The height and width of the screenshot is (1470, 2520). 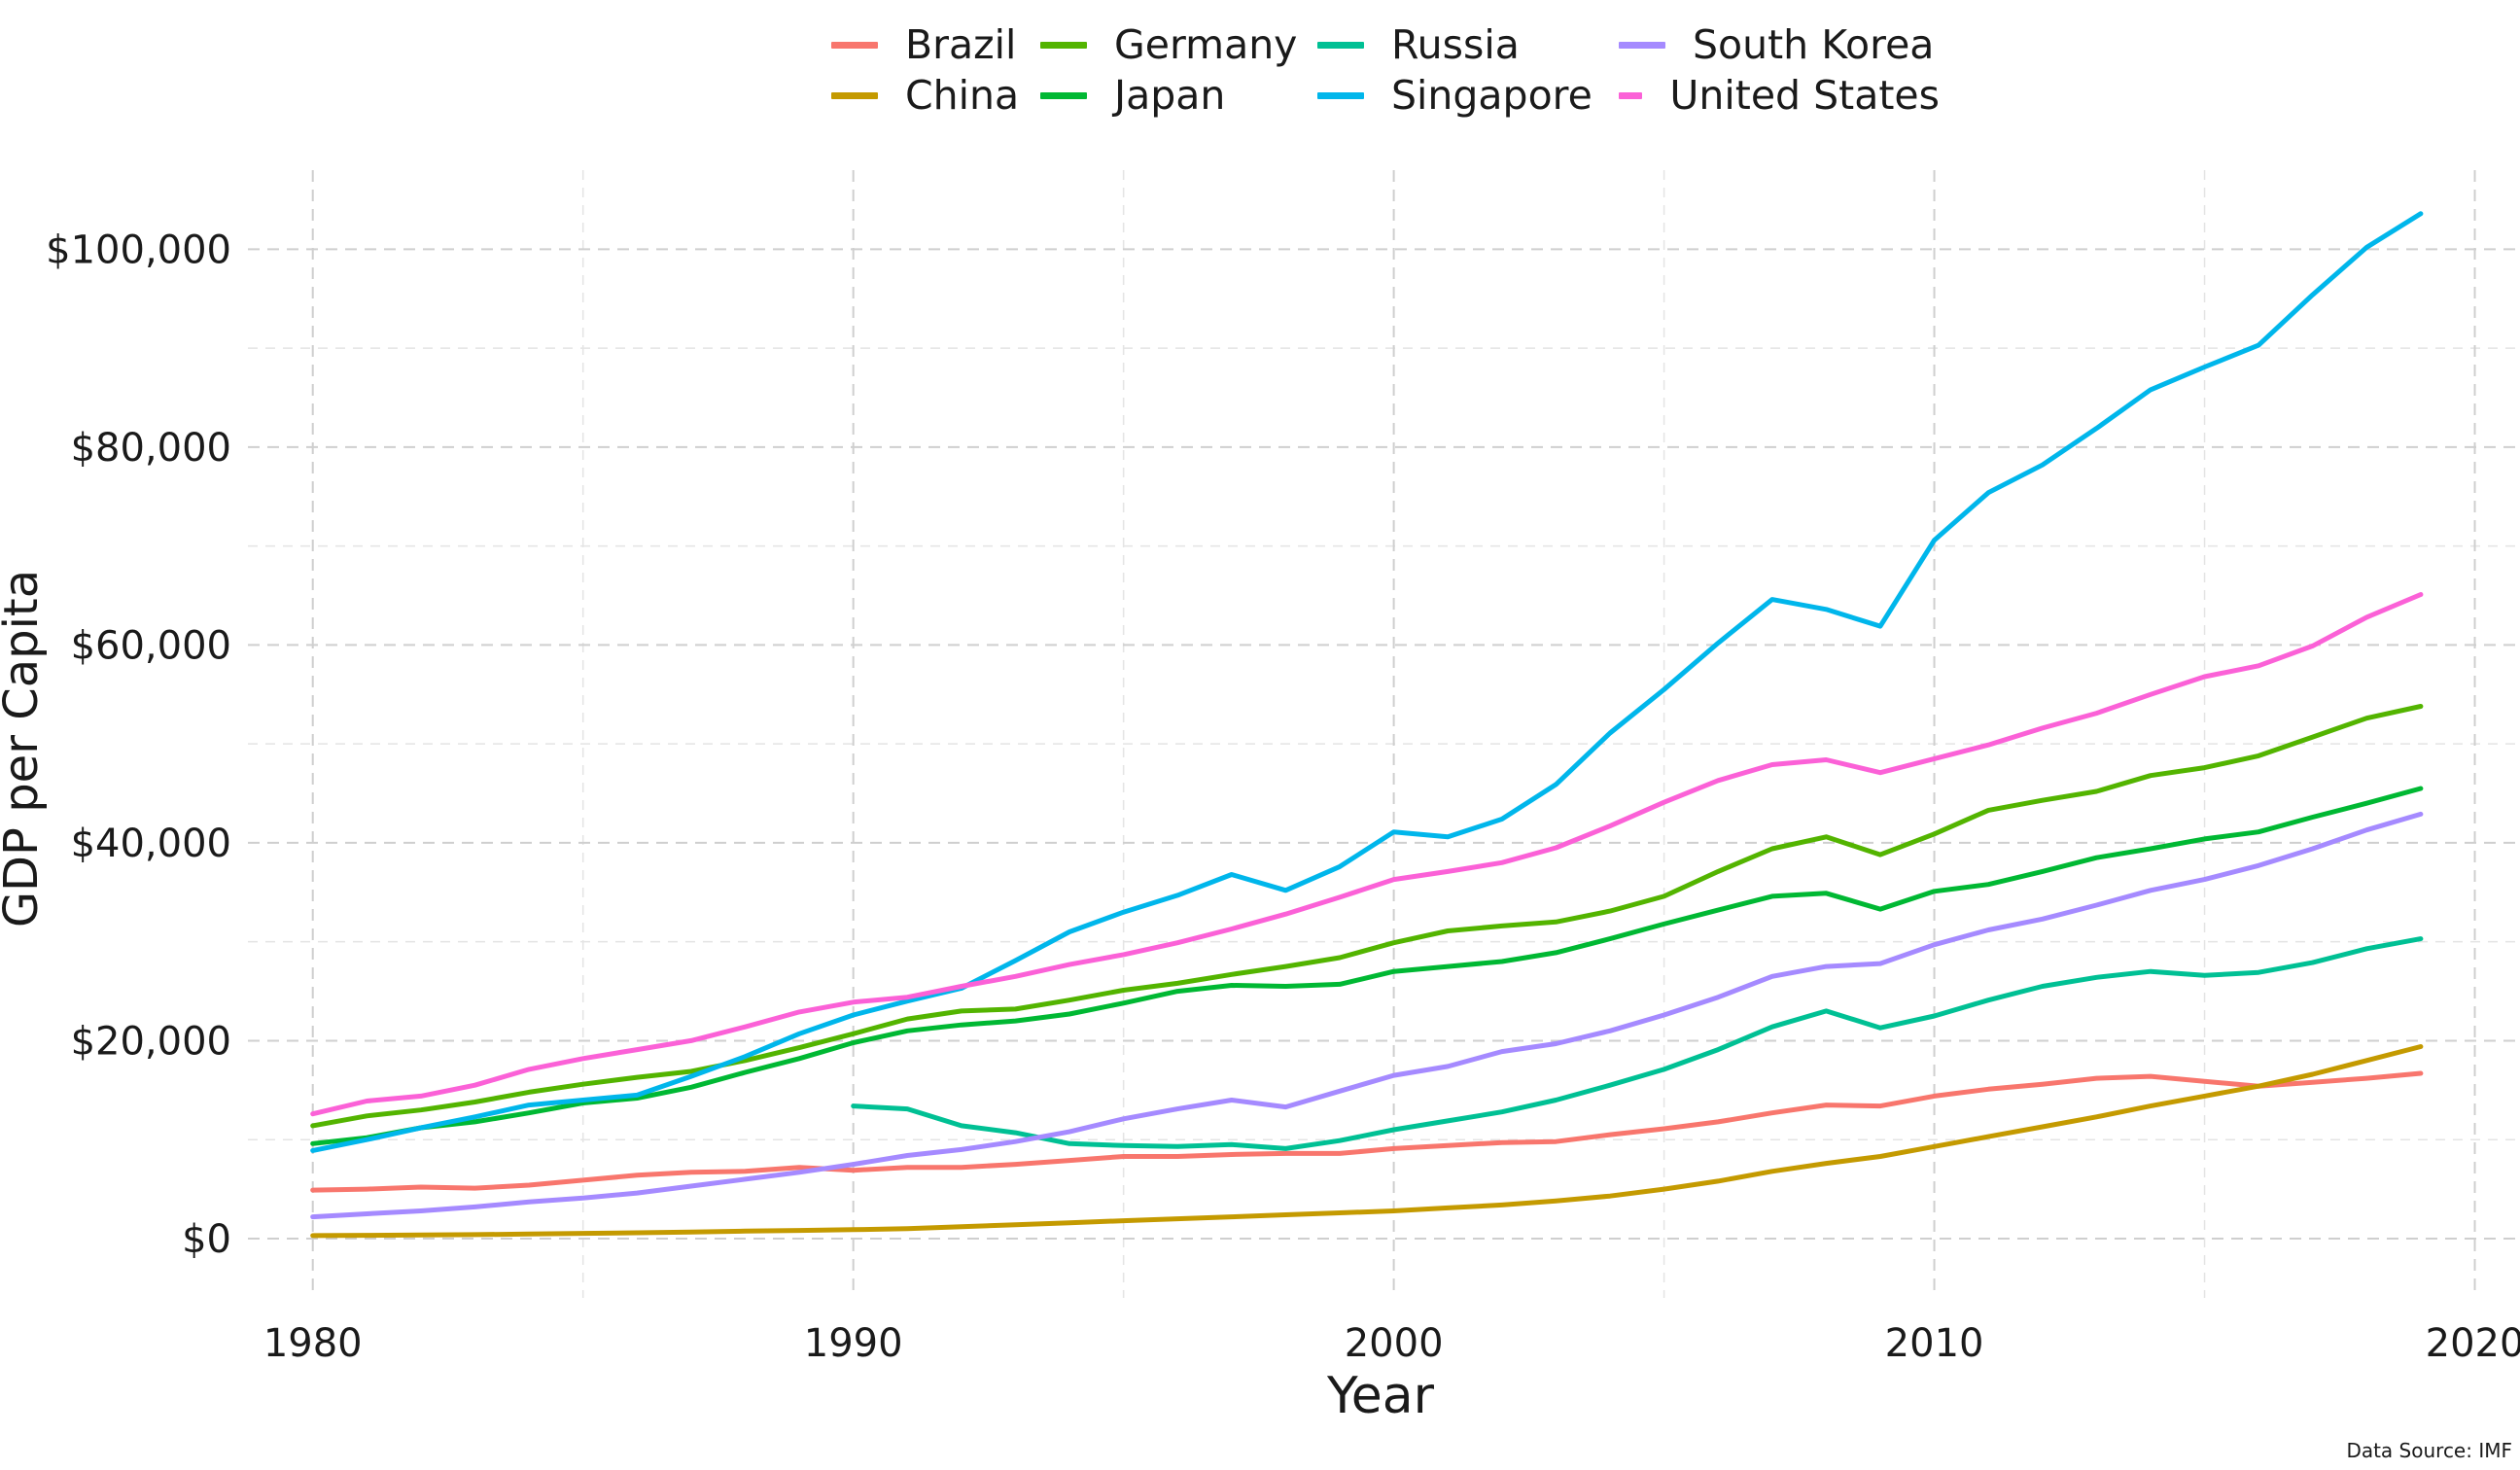 I want to click on legend-label: Brazil, so click(x=961, y=44).